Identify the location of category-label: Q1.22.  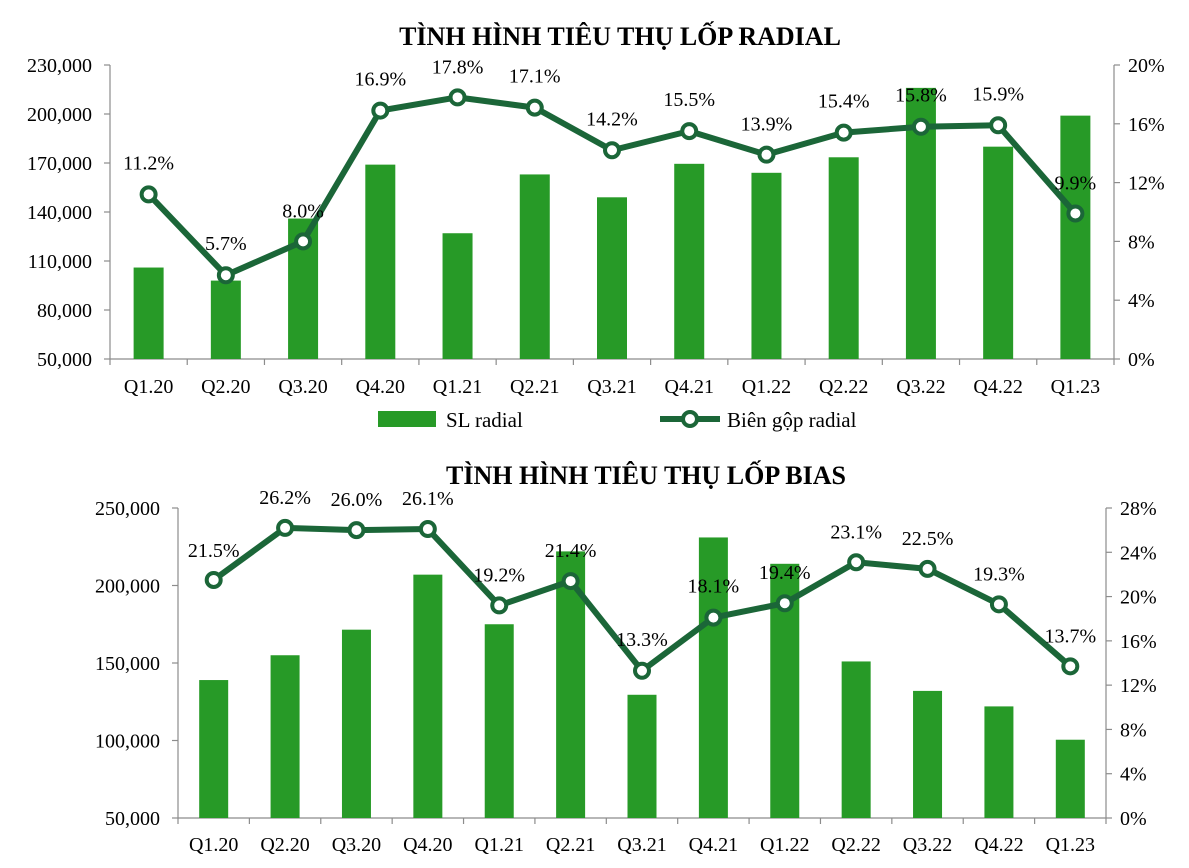
(784, 845).